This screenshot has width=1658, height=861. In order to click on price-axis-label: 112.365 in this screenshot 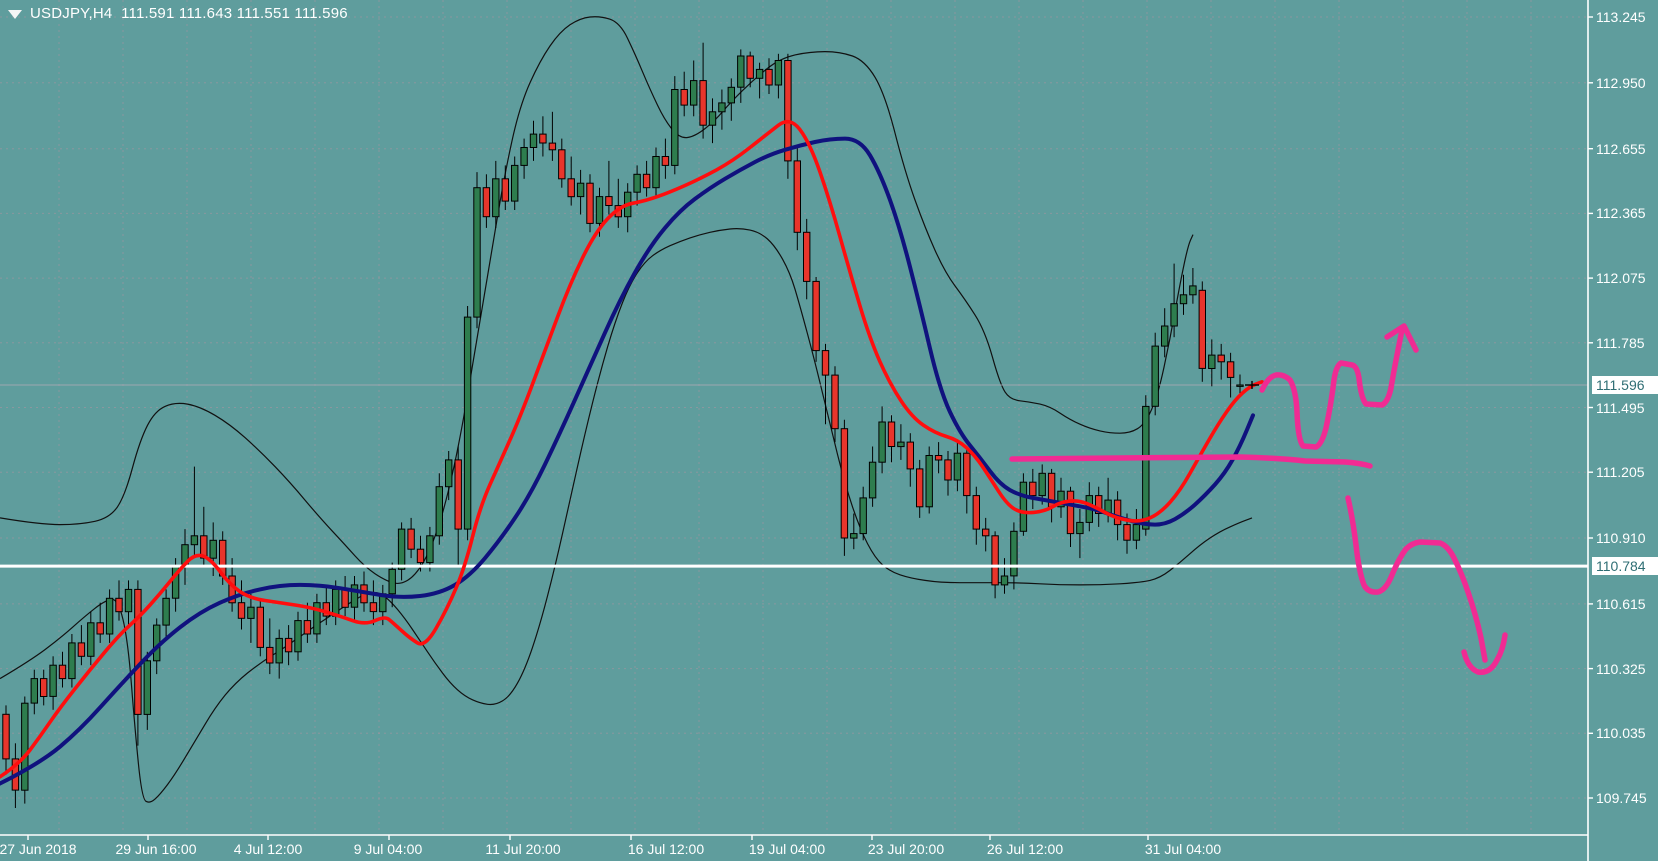, I will do `click(1621, 213)`.